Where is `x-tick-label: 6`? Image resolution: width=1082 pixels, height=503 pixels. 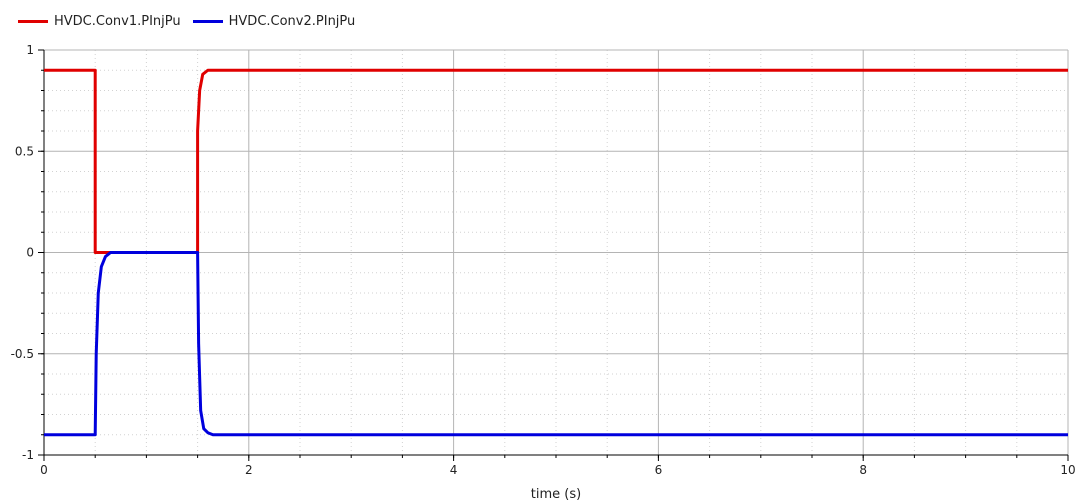 x-tick-label: 6 is located at coordinates (659, 470).